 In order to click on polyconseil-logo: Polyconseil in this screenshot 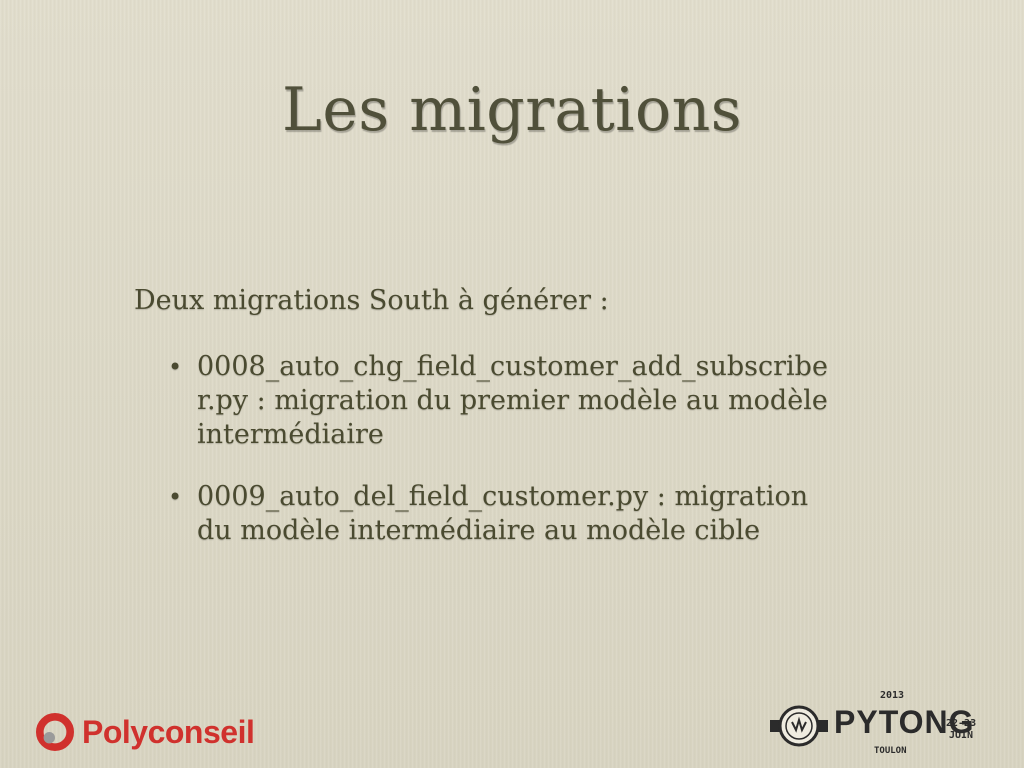, I will do `click(145, 732)`.